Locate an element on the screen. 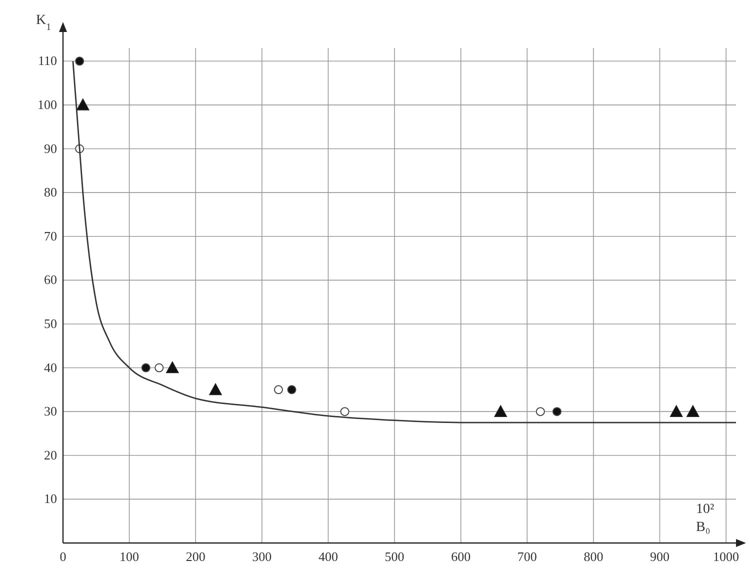 This screenshot has height=581, width=750. x-tick-label: 700 is located at coordinates (527, 556).